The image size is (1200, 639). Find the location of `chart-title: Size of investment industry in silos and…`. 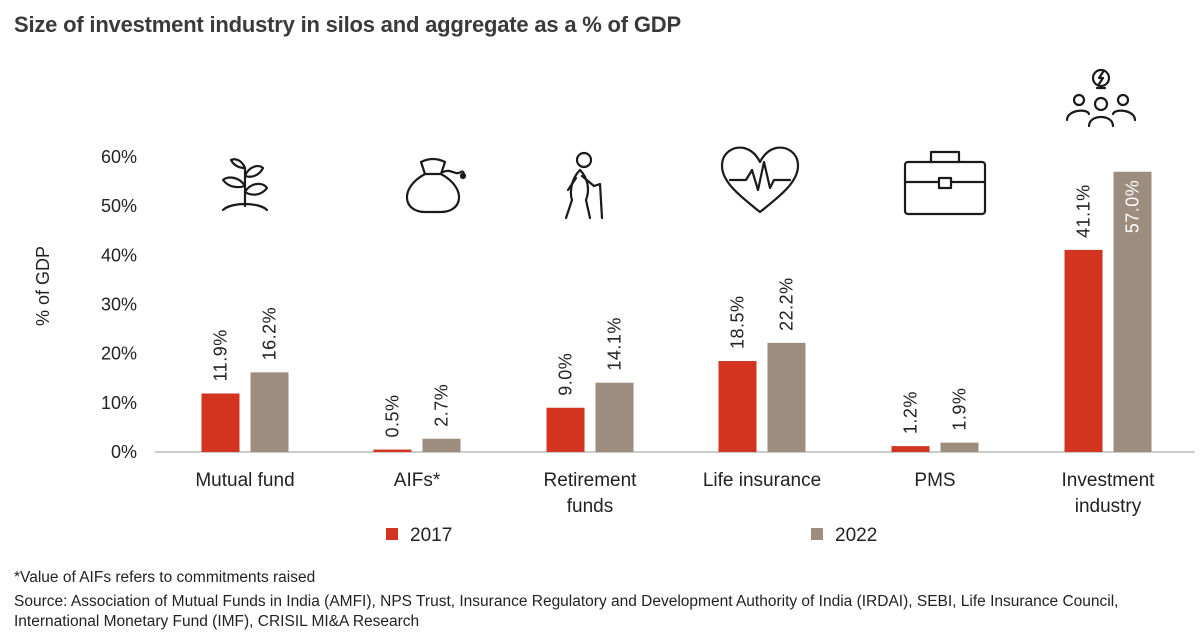

chart-title: Size of investment industry in silos and… is located at coordinates (347, 24).